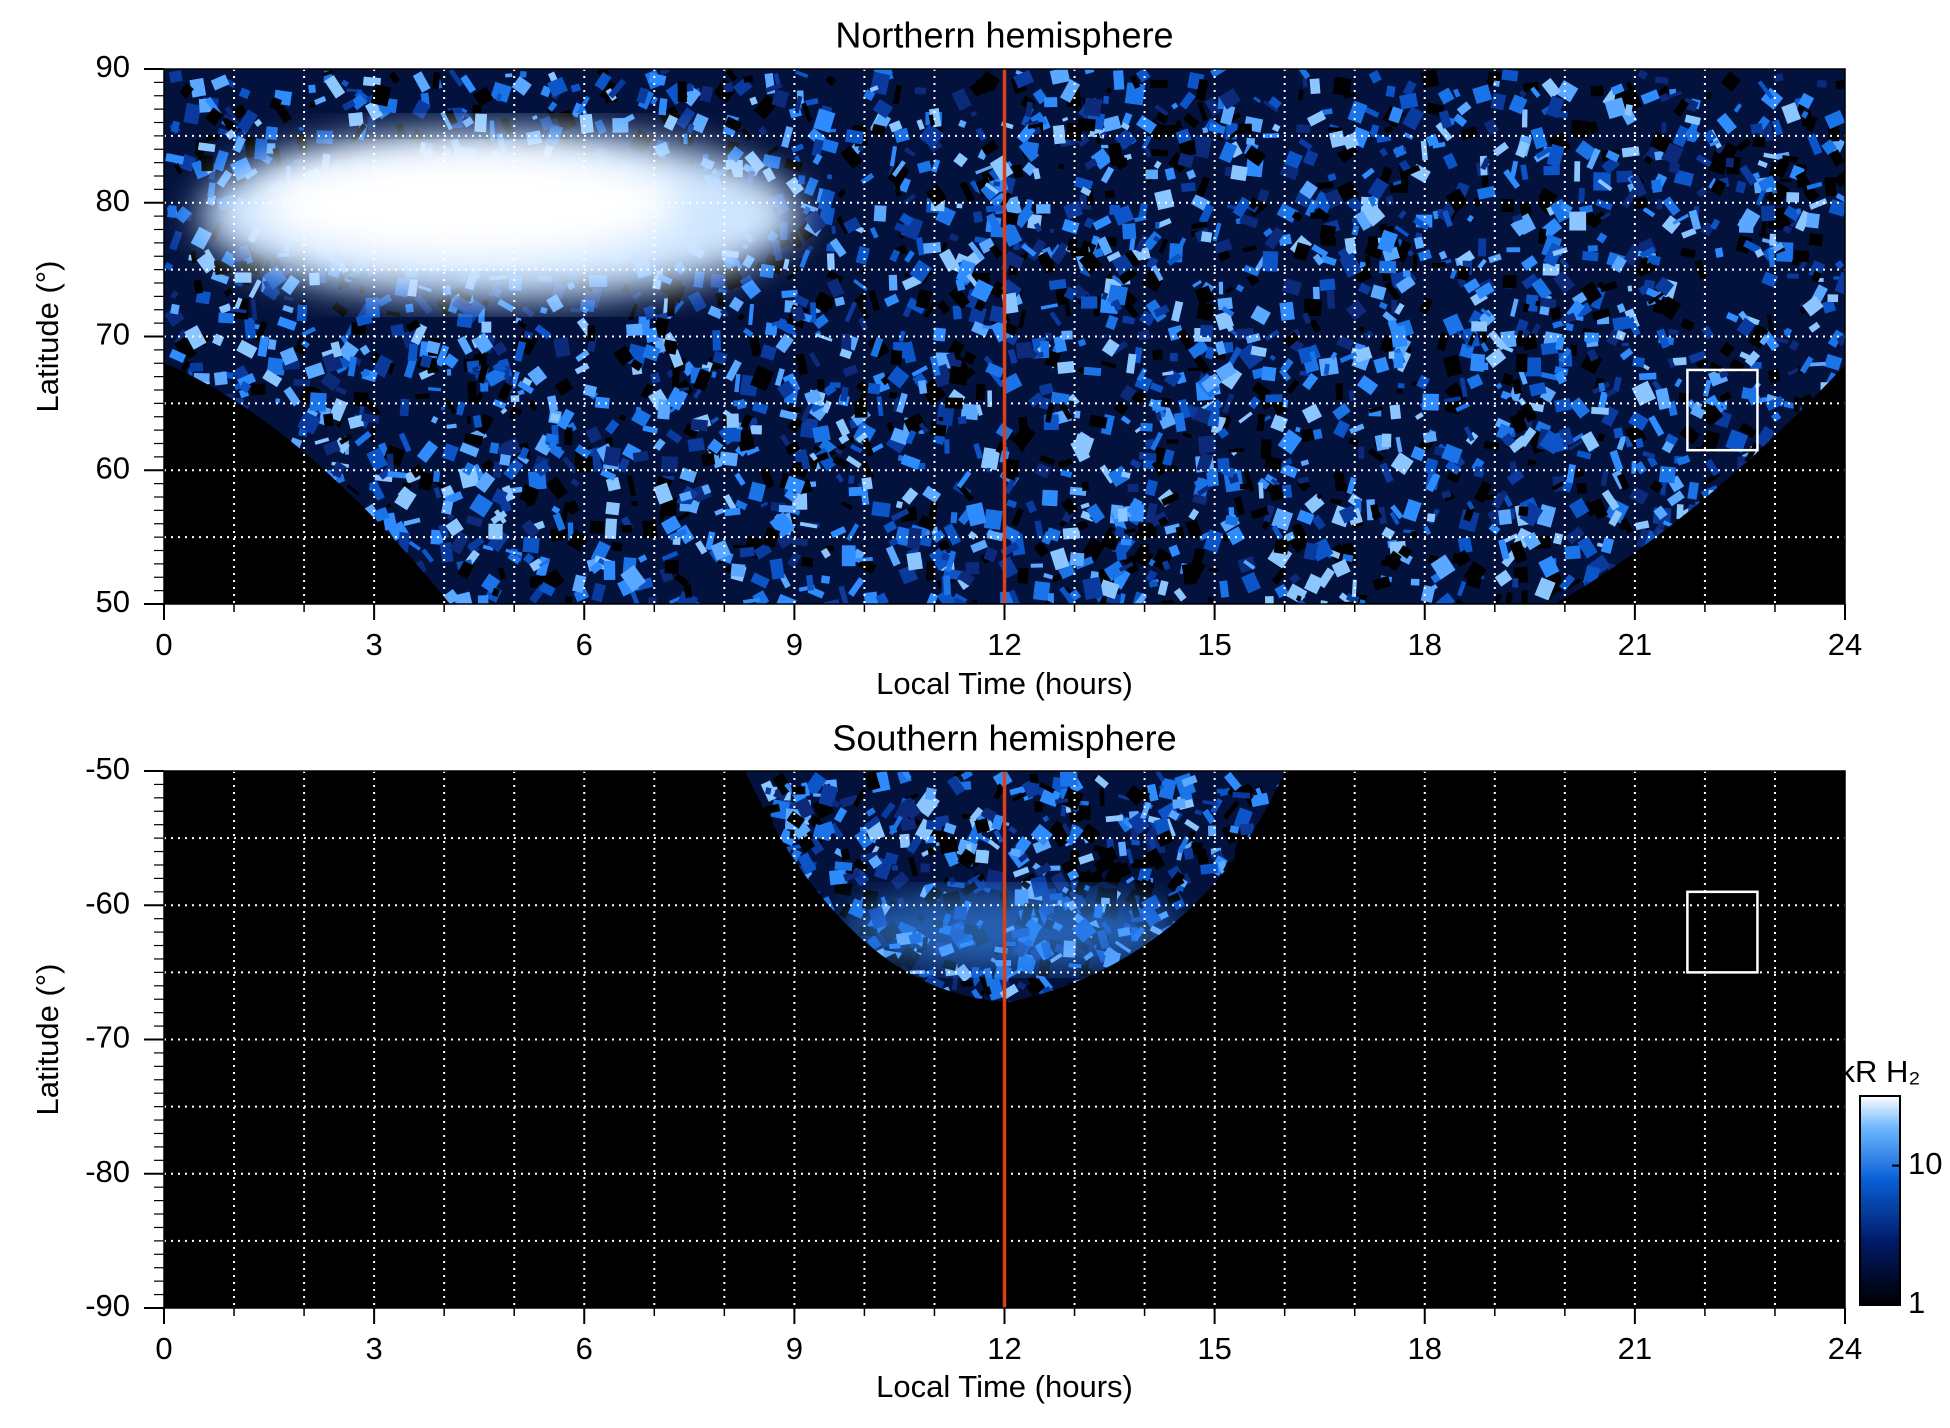  I want to click on y-tick-label: -70, so click(107, 1037).